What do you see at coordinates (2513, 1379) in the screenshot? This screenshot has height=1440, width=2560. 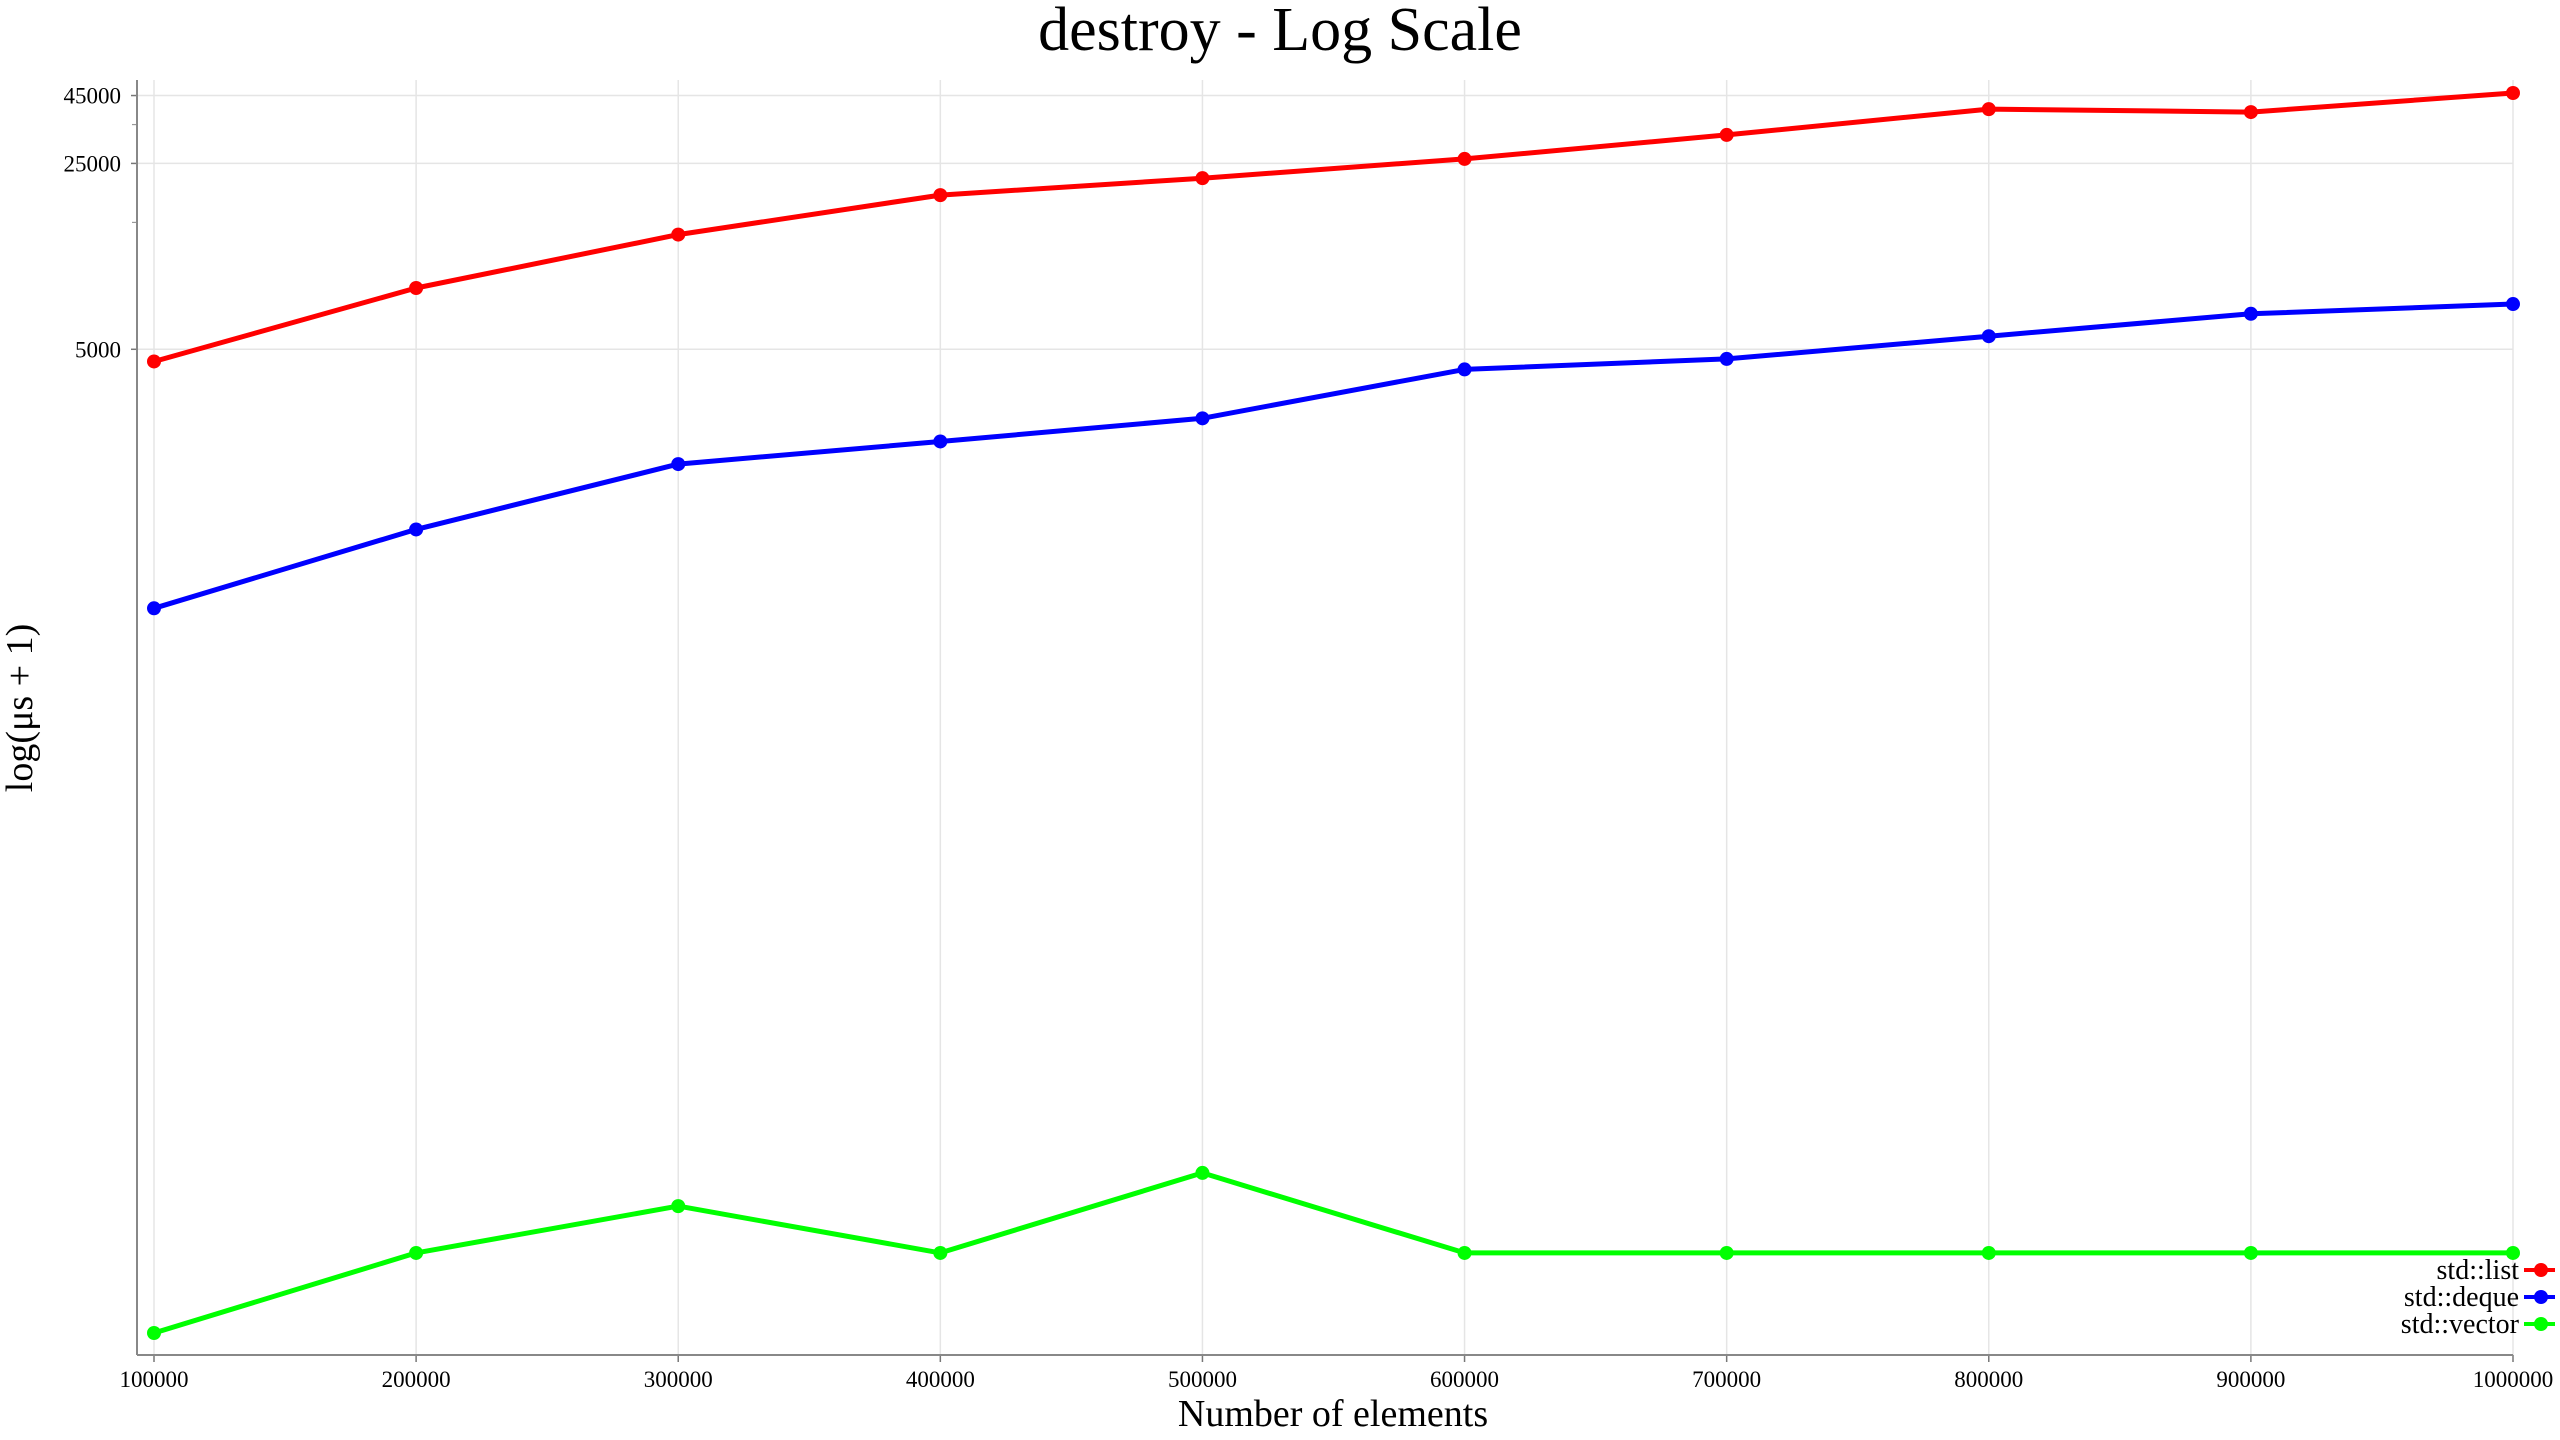 I see `x-tick-label: 1000000` at bounding box center [2513, 1379].